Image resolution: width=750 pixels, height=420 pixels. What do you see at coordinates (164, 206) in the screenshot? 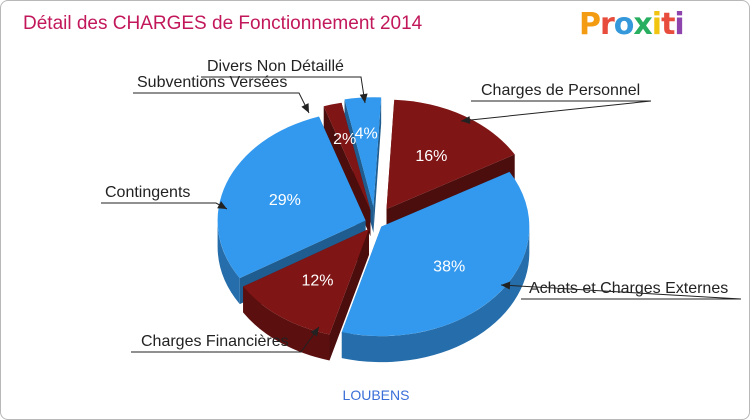
I see `leader-line-contingents` at bounding box center [164, 206].